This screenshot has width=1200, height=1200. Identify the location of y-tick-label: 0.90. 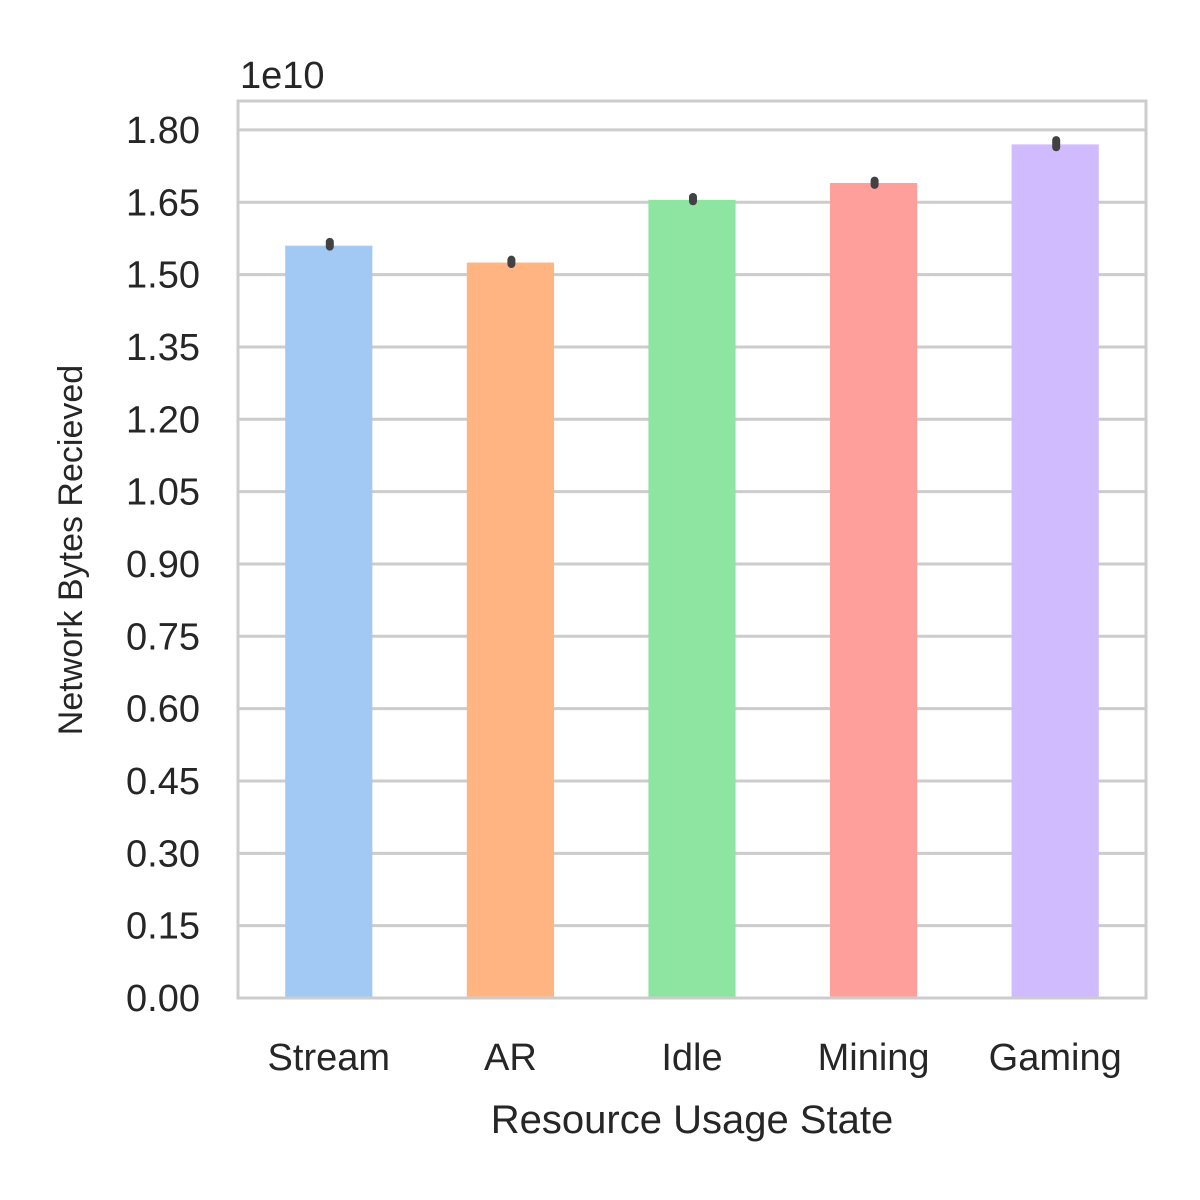
(163, 565).